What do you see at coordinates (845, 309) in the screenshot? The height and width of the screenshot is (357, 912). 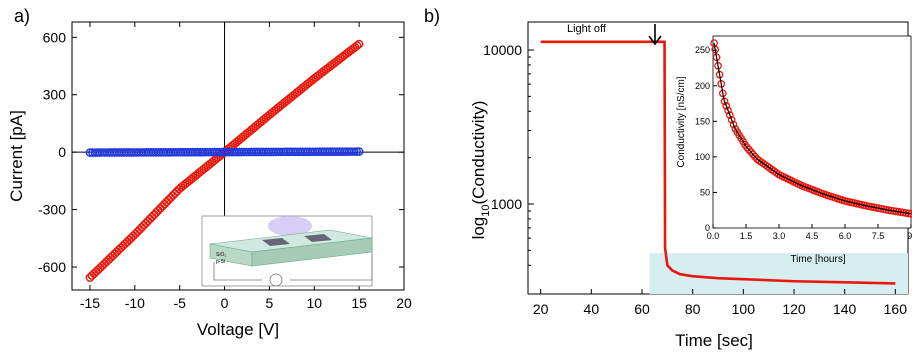 I see `x-tick-label: 140` at bounding box center [845, 309].